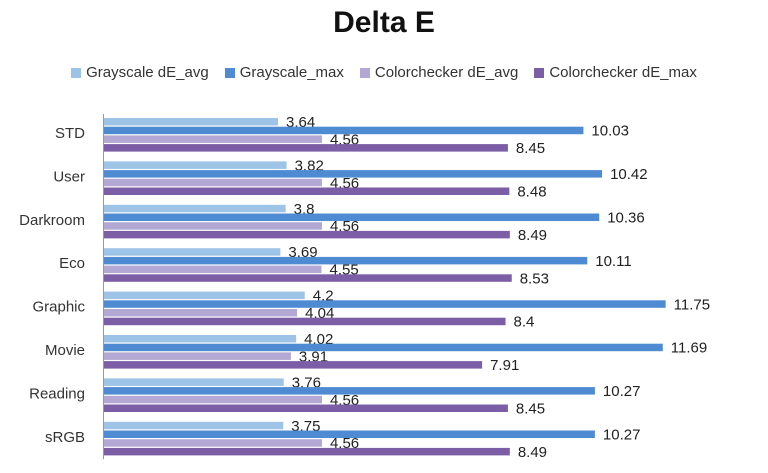 The image size is (768, 473). Describe the element at coordinates (72, 263) in the screenshot. I see `category-label: Eco` at that location.